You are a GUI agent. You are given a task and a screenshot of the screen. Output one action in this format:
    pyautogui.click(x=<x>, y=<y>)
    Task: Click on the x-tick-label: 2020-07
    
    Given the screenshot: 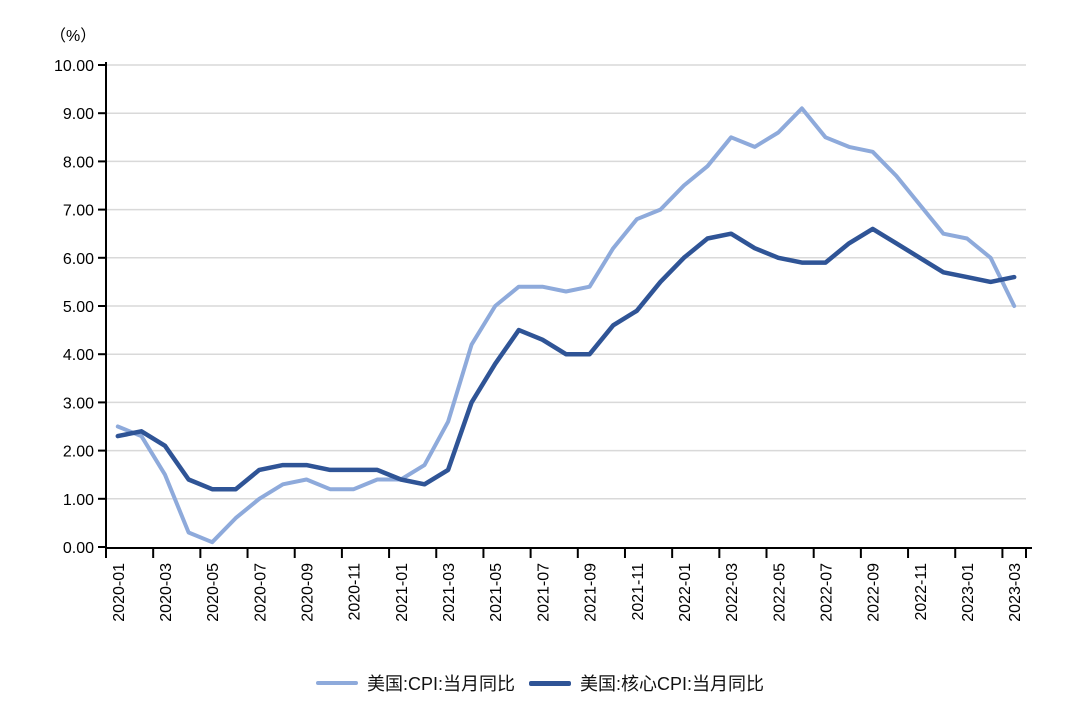 What is the action you would take?
    pyautogui.click(x=260, y=592)
    